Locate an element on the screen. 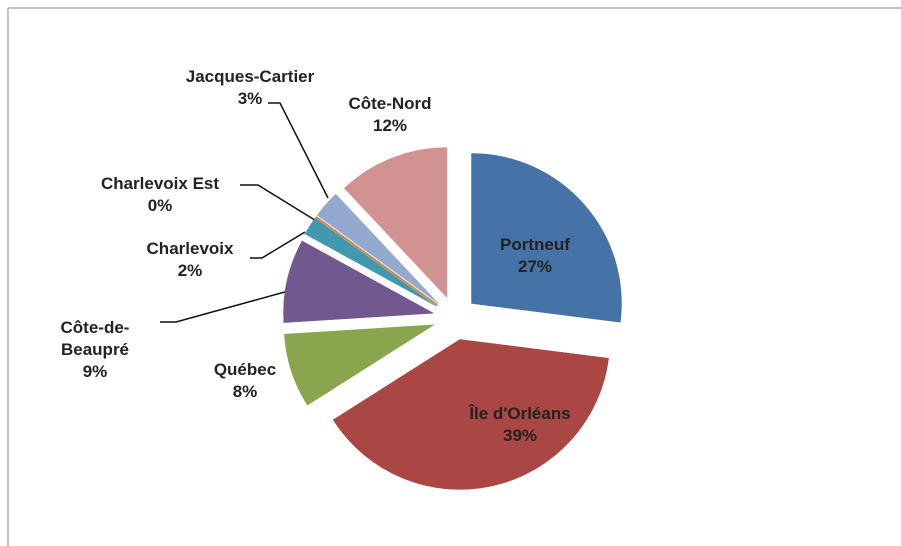 This screenshot has height=546, width=901. value-label: 9% is located at coordinates (95, 371).